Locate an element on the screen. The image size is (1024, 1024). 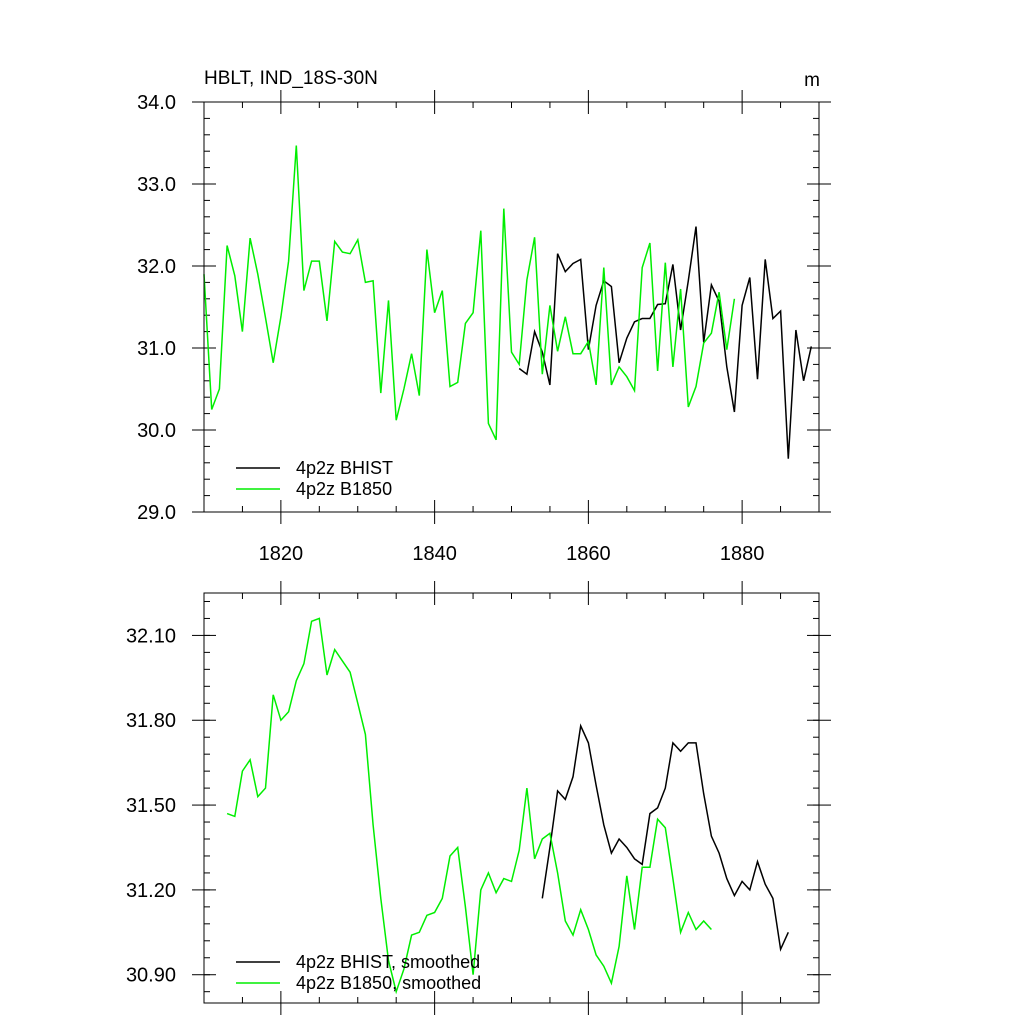
x-tick-label: 1860 is located at coordinates (588, 554).